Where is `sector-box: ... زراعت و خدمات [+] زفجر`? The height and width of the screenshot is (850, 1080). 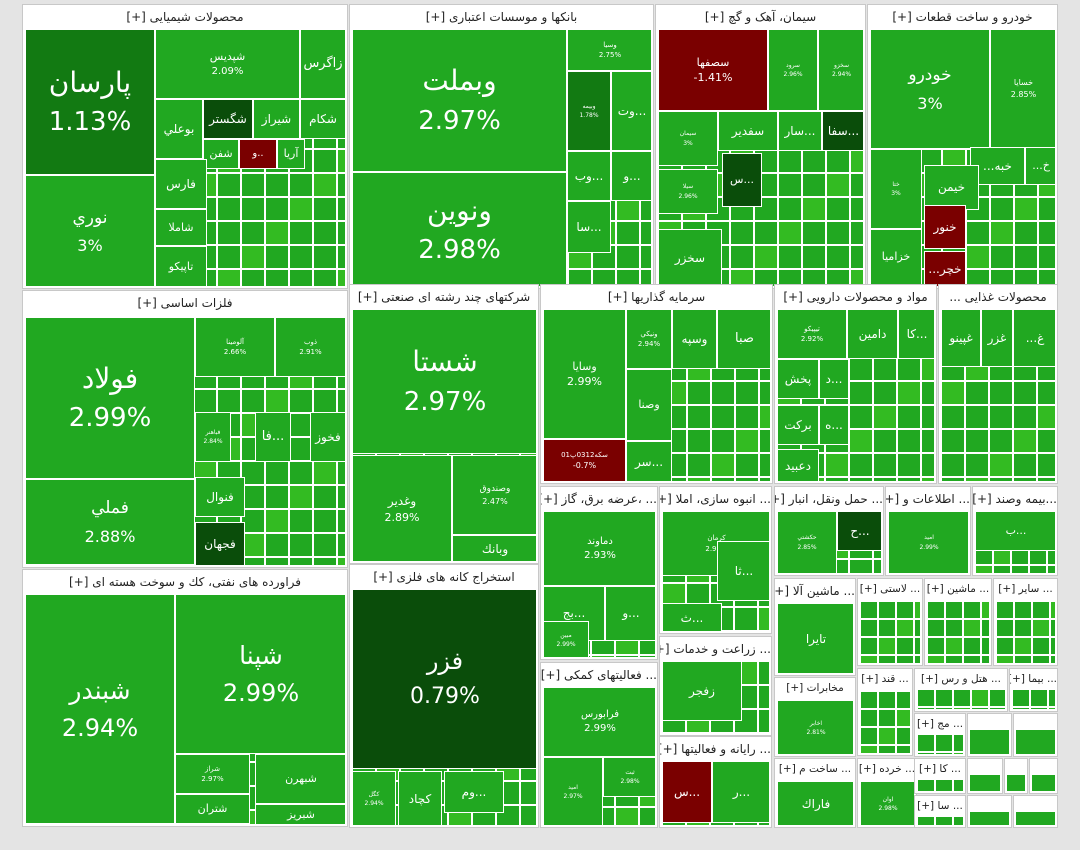 sector-box: ... زراعت و خدمات [+] زفجر is located at coordinates (715, 686).